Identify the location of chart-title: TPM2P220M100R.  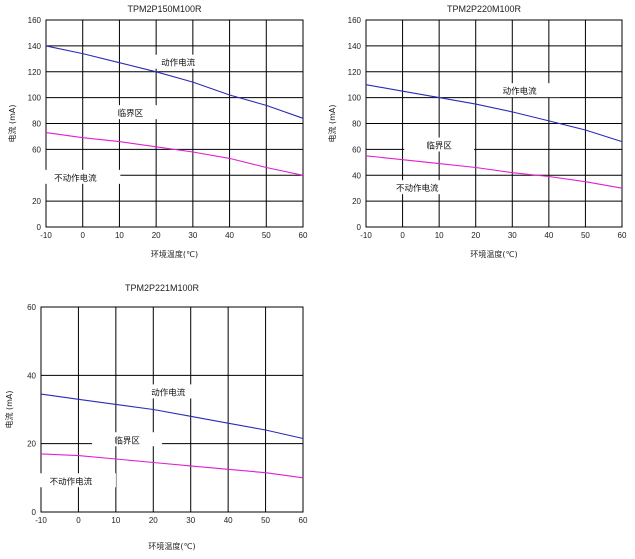
(484, 9).